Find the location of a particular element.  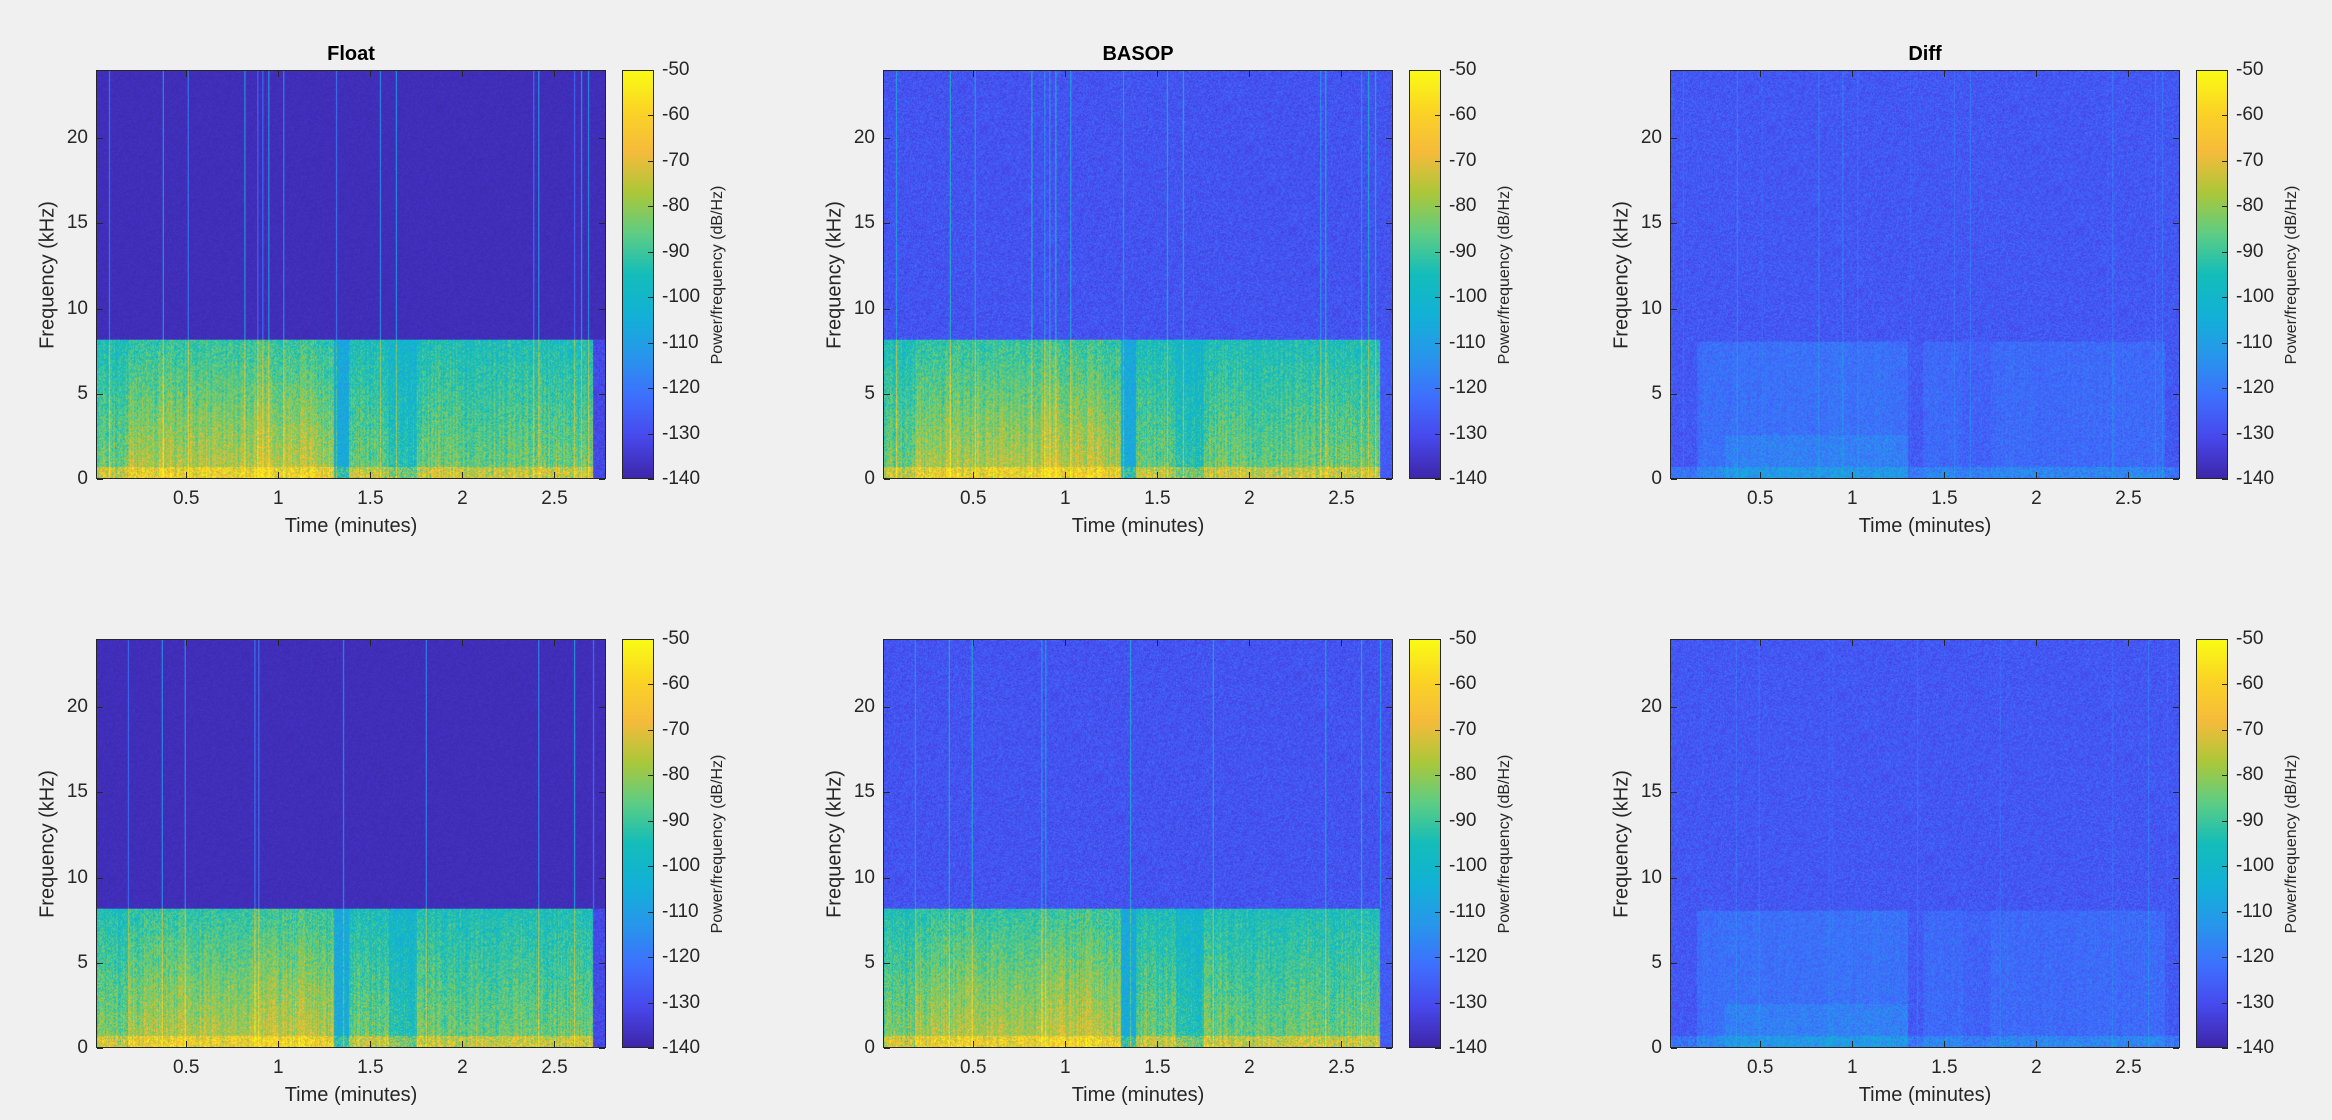

colorbar-label: Power/frequency (dB/Hz) is located at coordinates (717, 274).